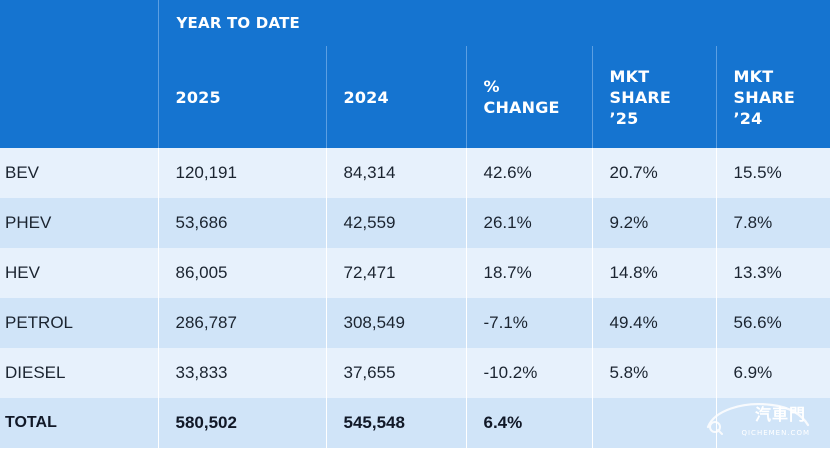 This screenshot has height=451, width=830. Describe the element at coordinates (528, 97) in the screenshot. I see `col-header-change: % CHANGE` at that location.